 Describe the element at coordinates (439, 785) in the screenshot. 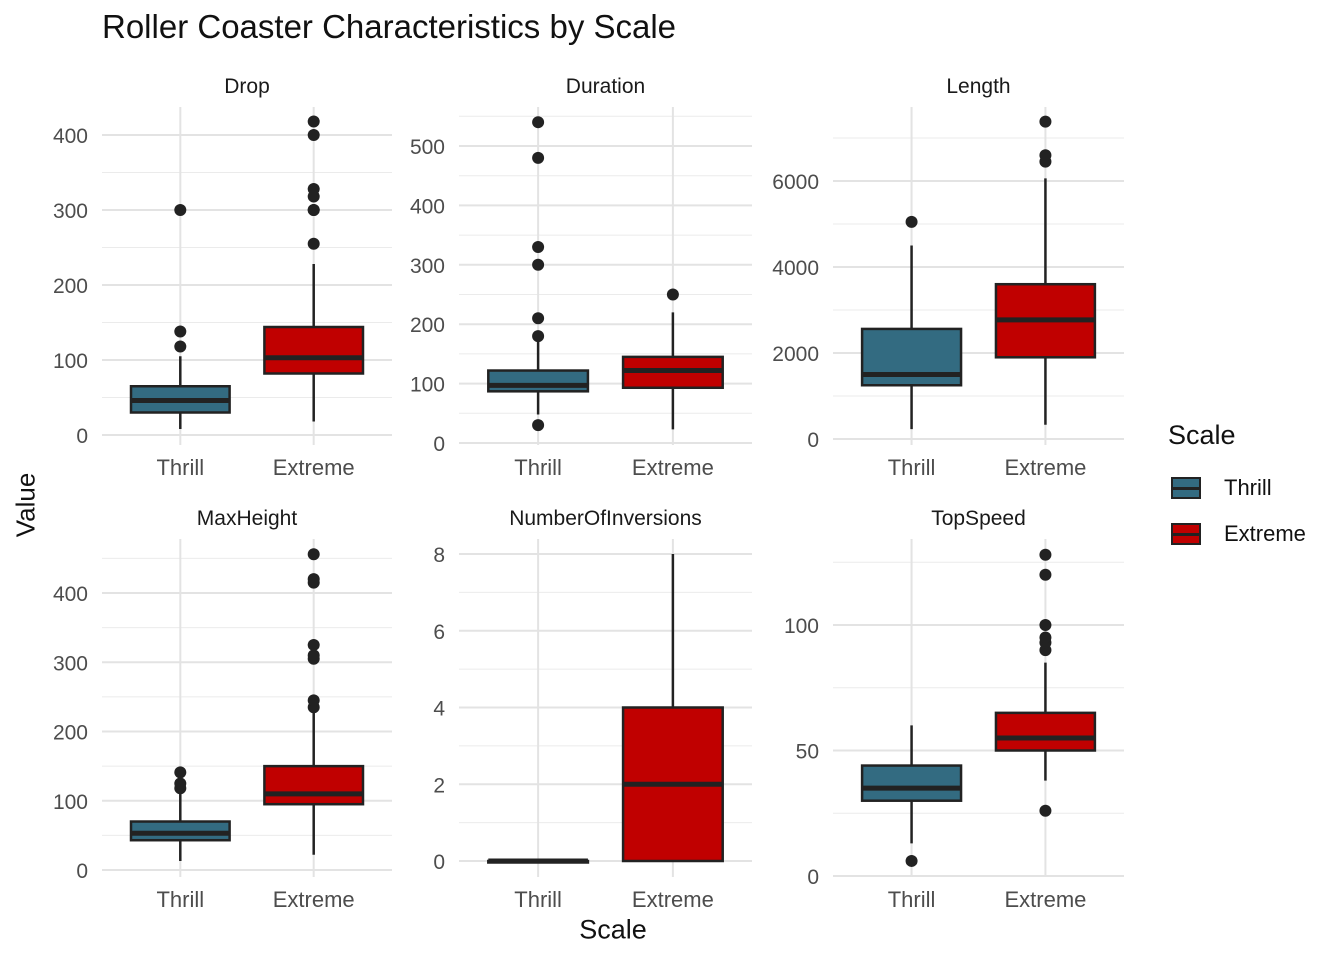

I see `y-tick-label: 2` at that location.